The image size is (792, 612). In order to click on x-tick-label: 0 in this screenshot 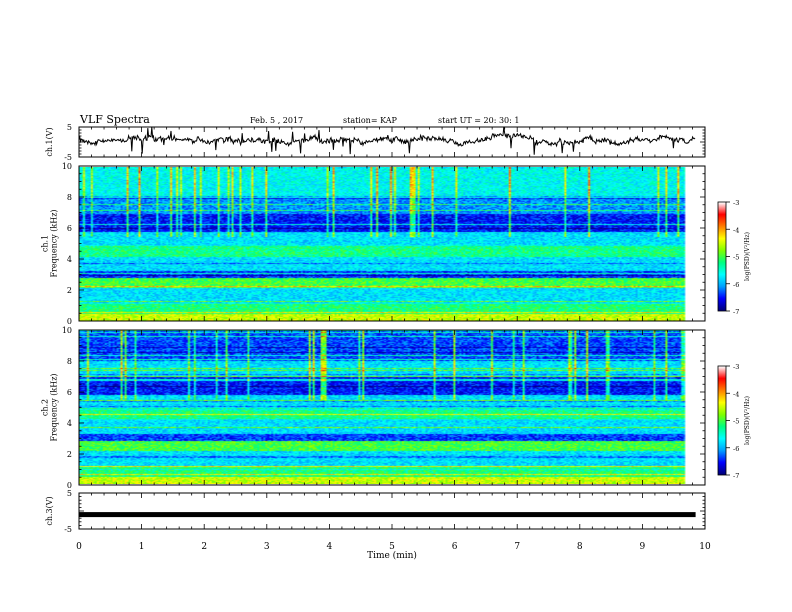, I will do `click(79, 547)`.